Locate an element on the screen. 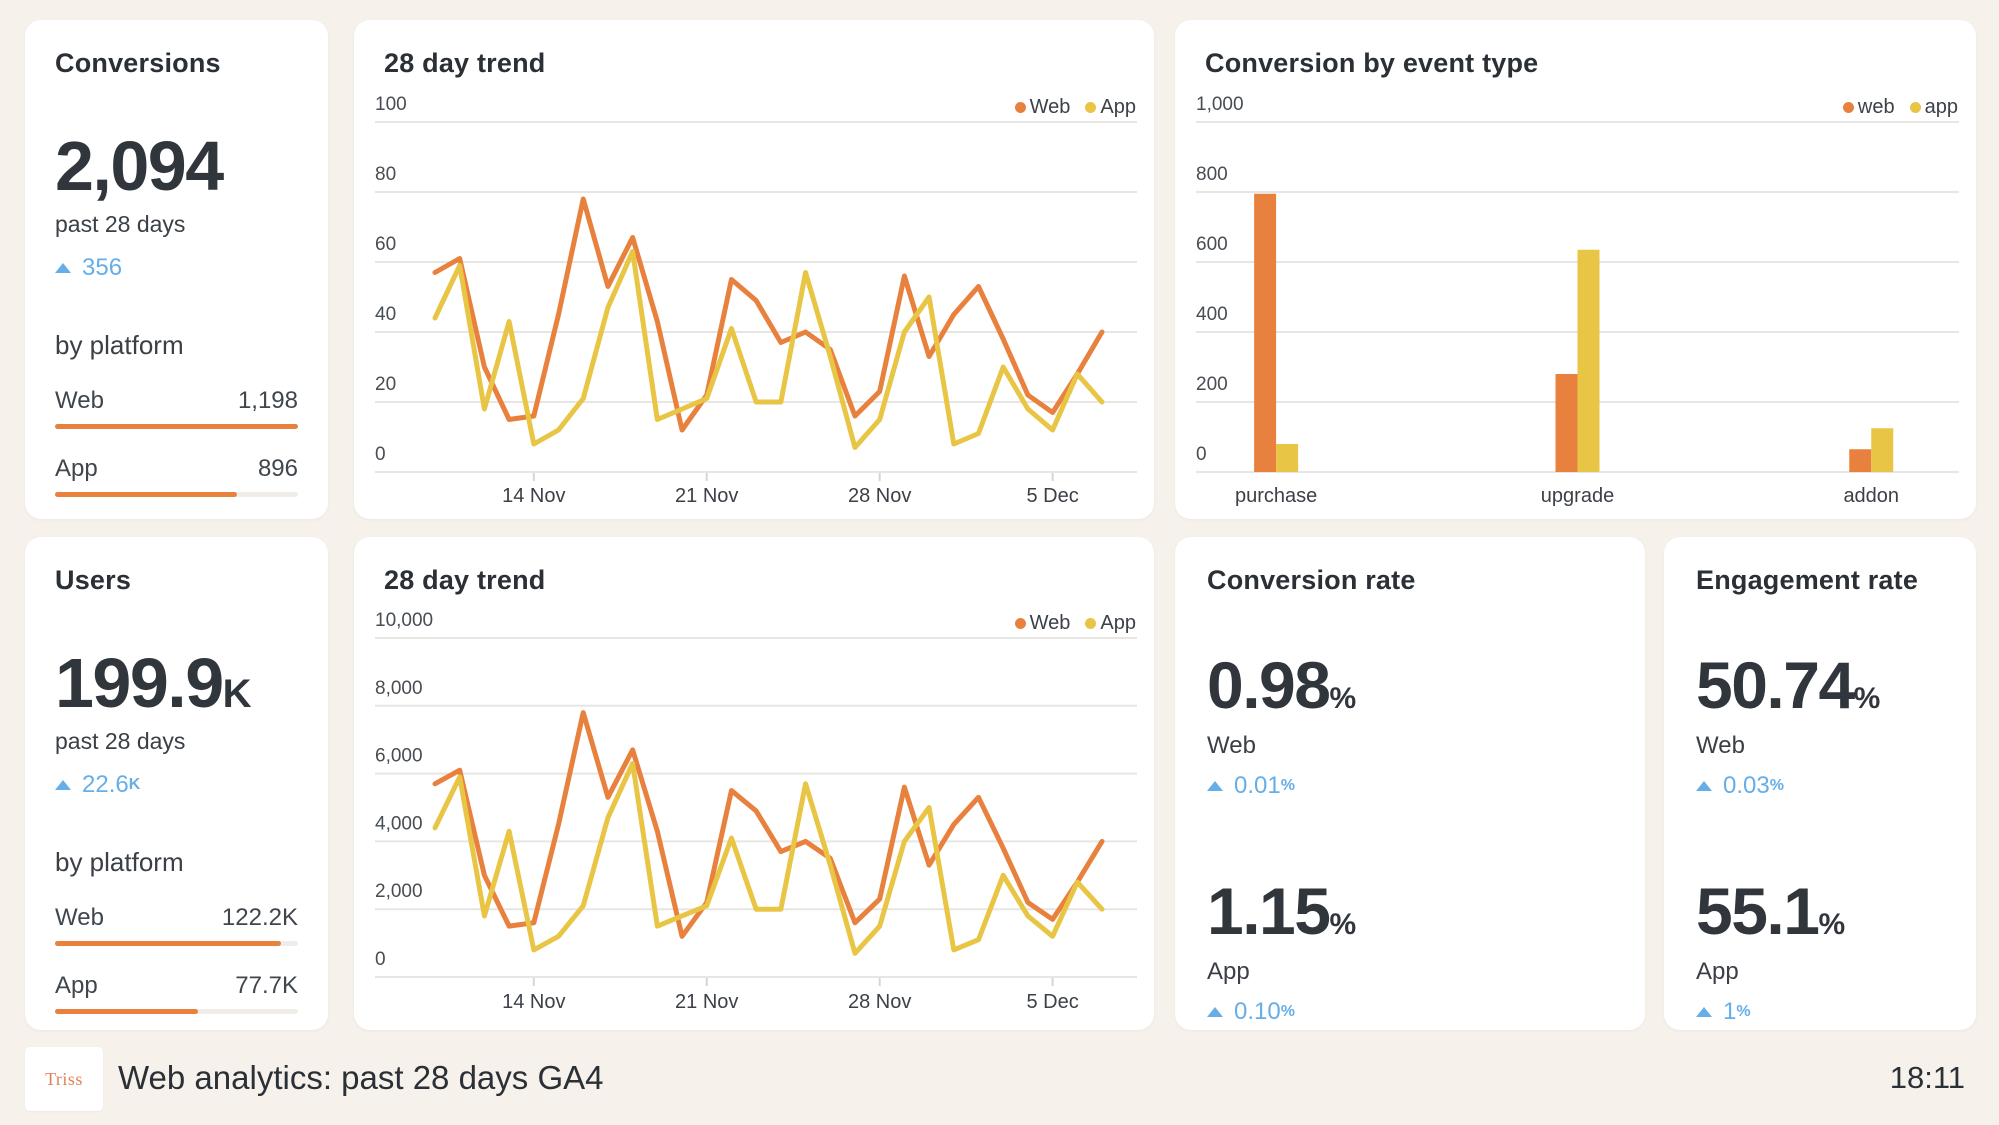 The width and height of the screenshot is (1999, 1125). kpi-delta-number: 22.6 is located at coordinates (105, 784).